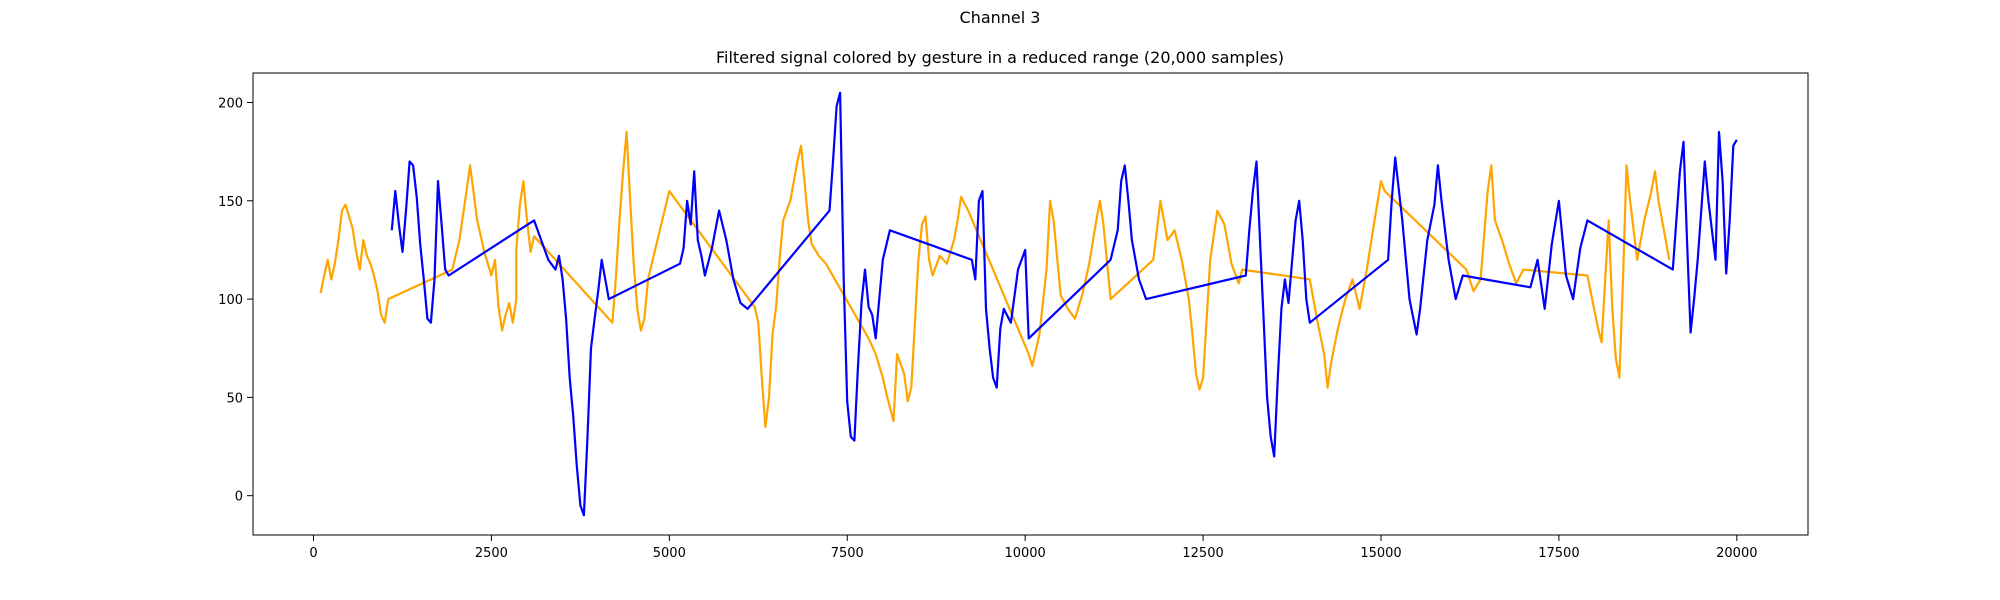  I want to click on figure-suptitle: Channel 3, so click(1000, 17).